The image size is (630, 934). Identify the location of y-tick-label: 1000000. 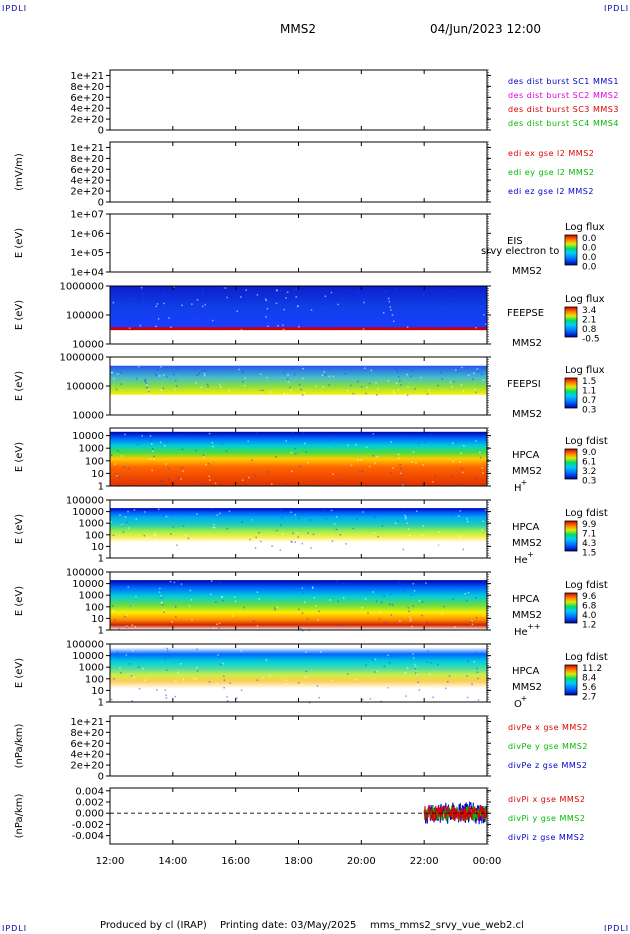
(81, 358).